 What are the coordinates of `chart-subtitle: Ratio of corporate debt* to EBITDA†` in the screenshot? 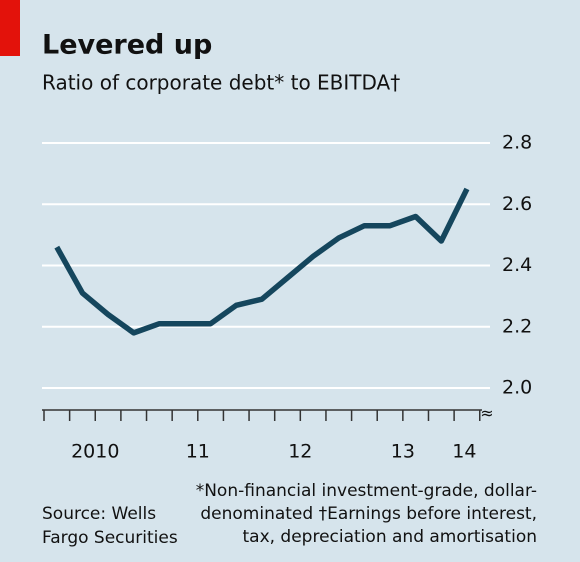 It's located at (221, 83).